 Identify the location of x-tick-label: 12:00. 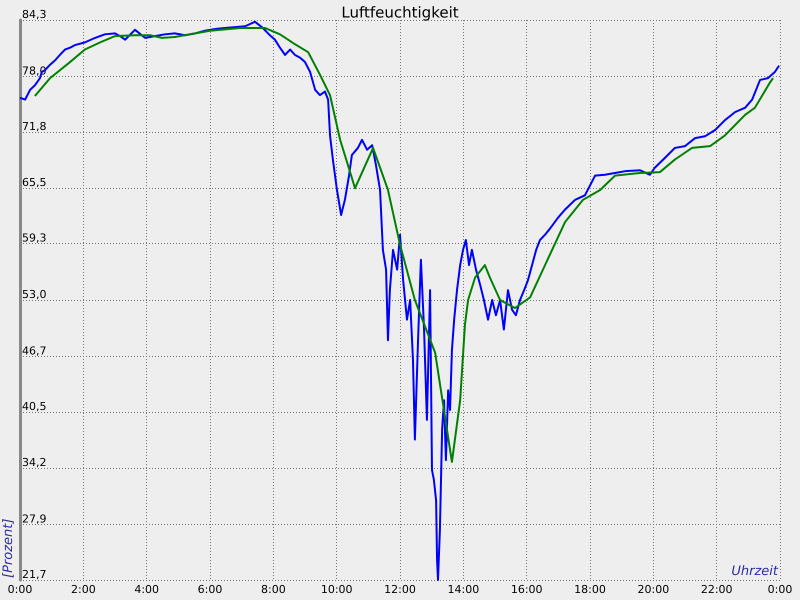
(400, 589).